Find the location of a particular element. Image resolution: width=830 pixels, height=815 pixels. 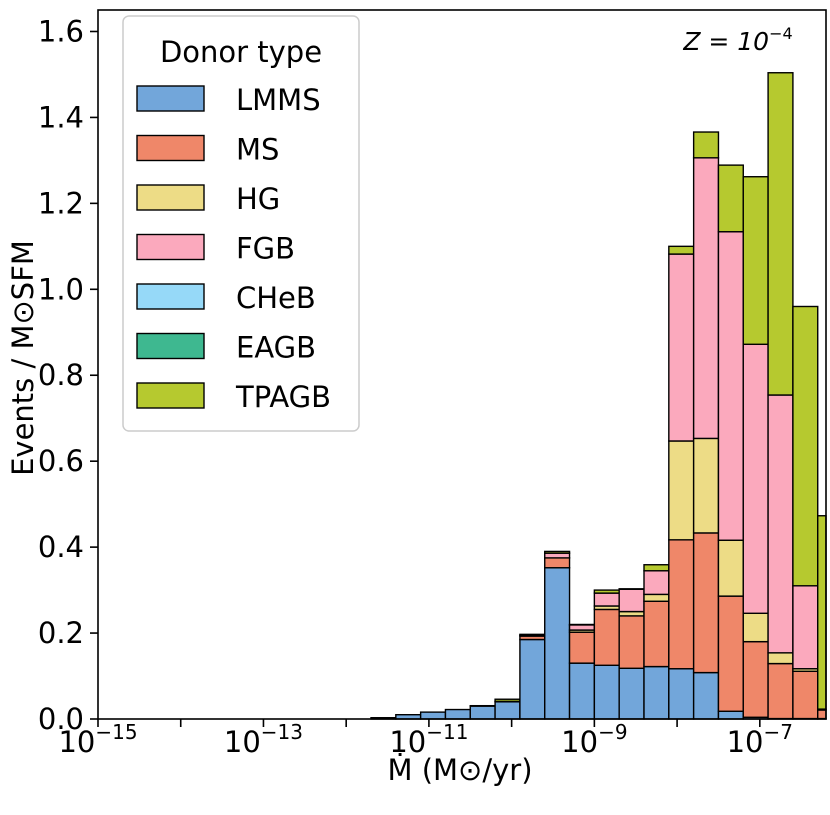

legend-label-eagb: EAGB is located at coordinates (276, 348).